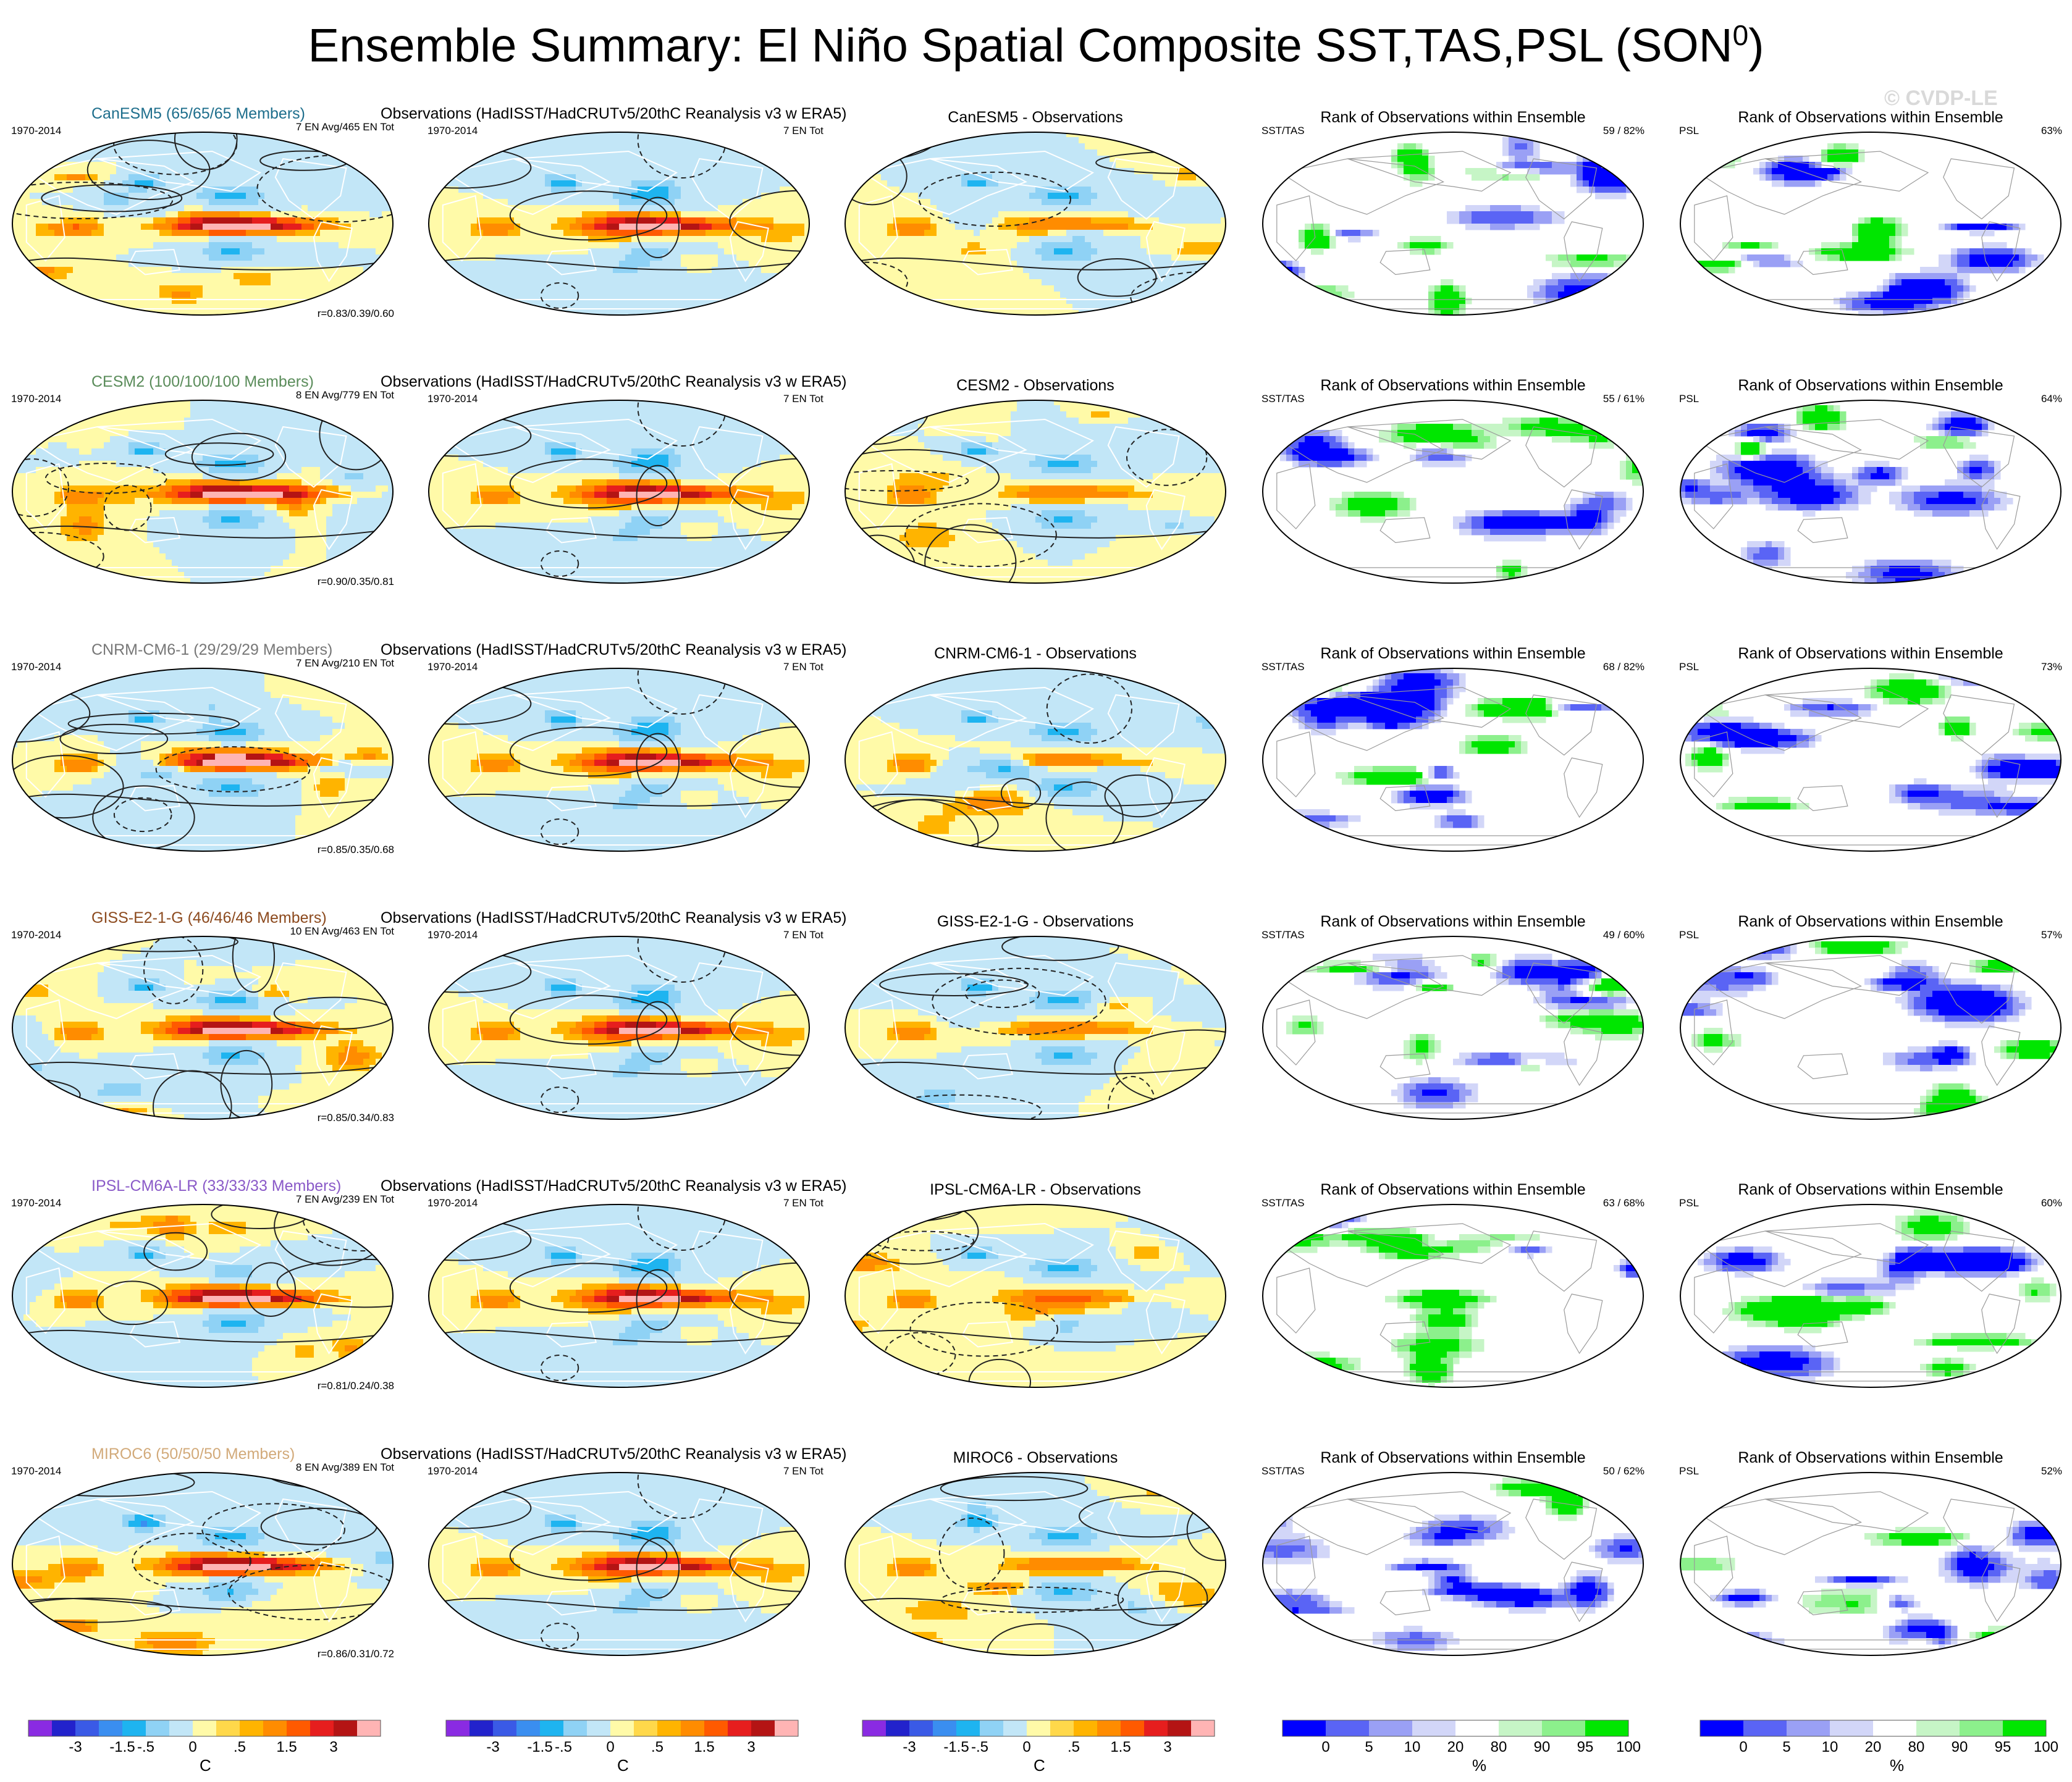 This screenshot has height=1782, width=2072. What do you see at coordinates (198, 114) in the screenshot?
I see `ensemble-title: CanESM5 (65/65/65 Members)` at bounding box center [198, 114].